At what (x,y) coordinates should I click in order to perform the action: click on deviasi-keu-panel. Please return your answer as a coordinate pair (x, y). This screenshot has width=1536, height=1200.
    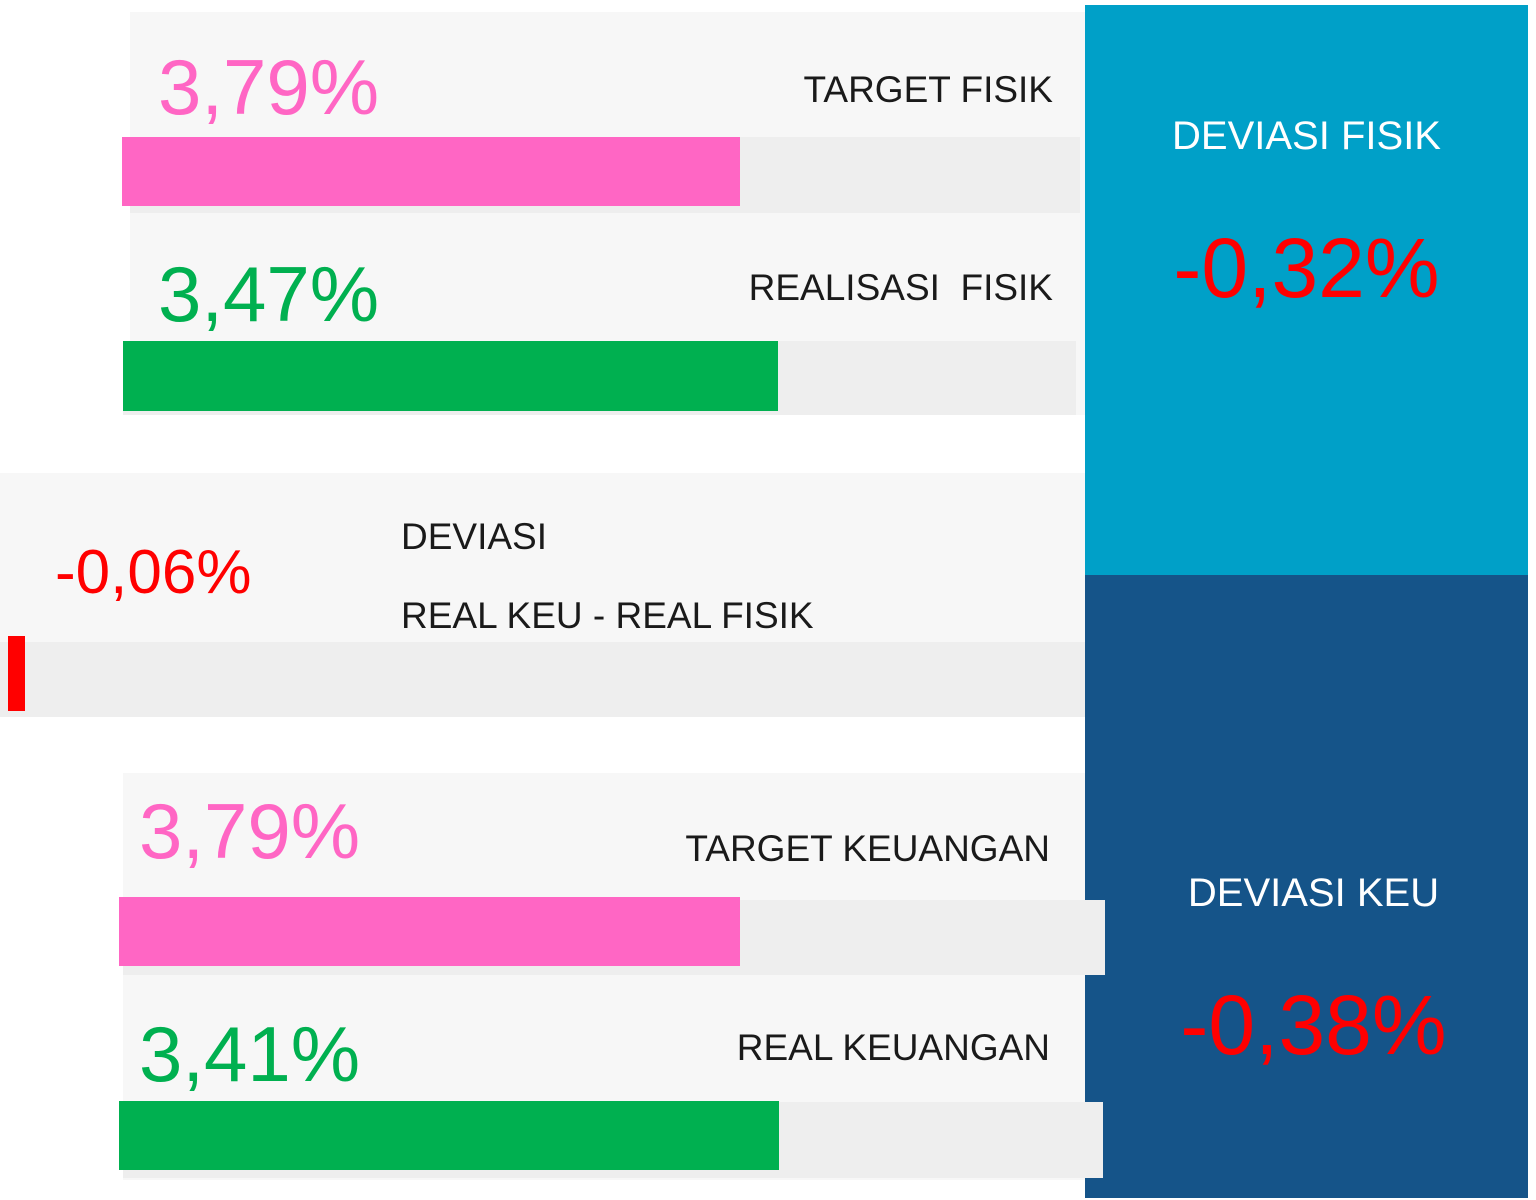
    Looking at the image, I should click on (1306, 886).